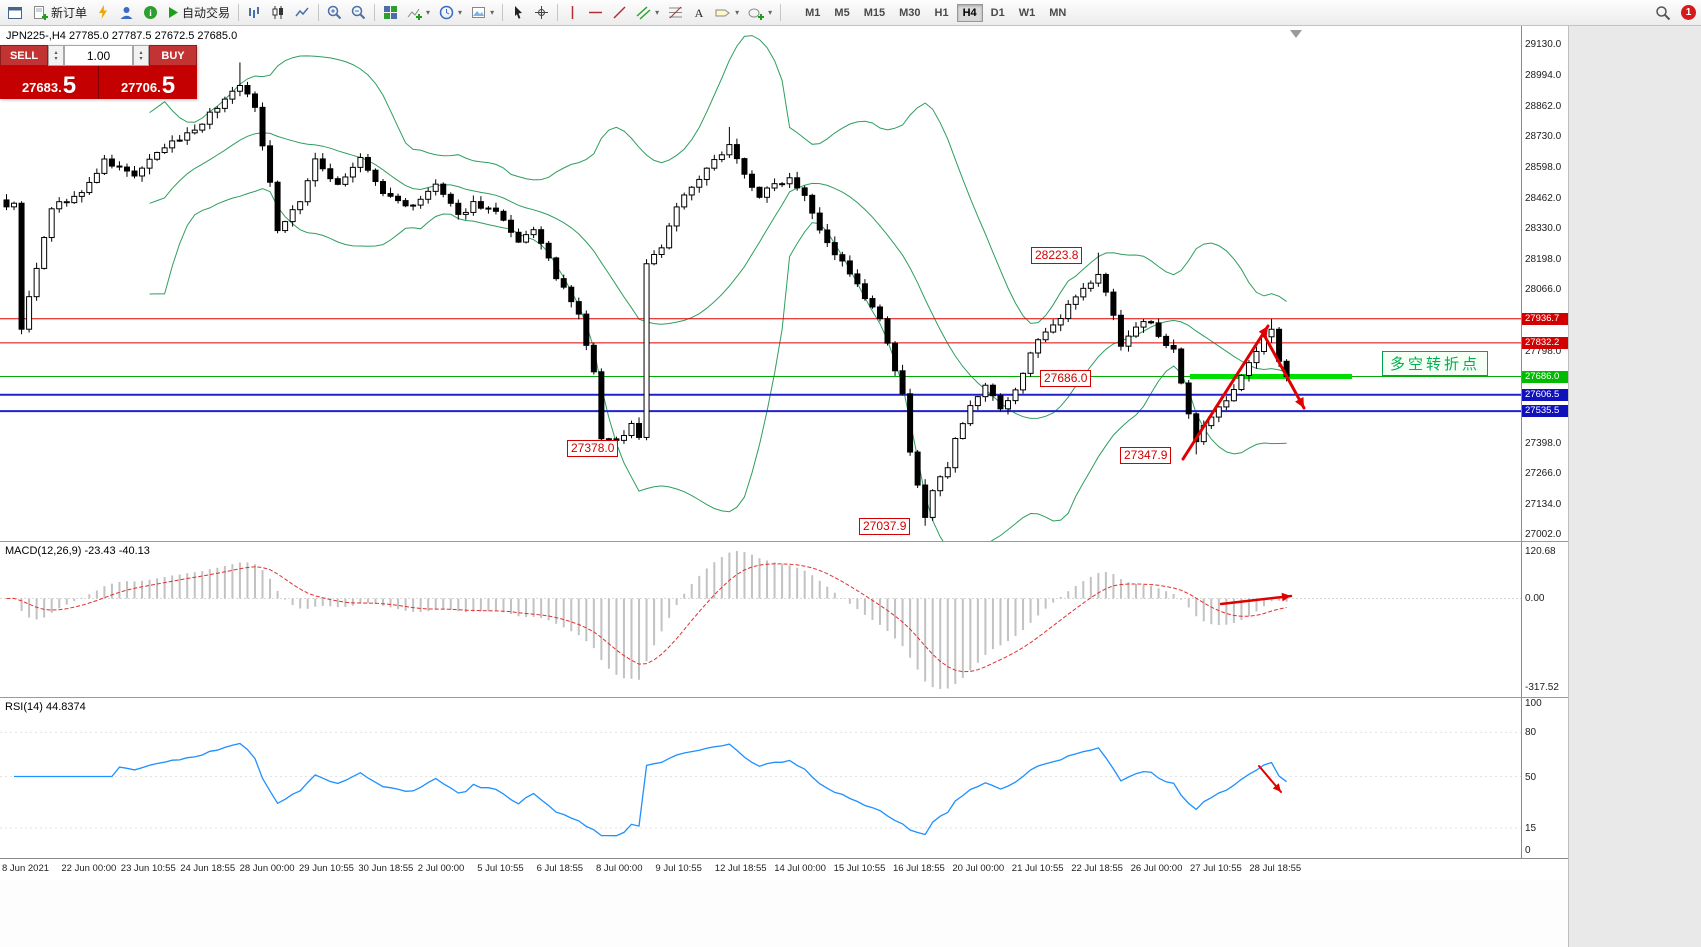 This screenshot has height=947, width=1701. Describe the element at coordinates (919, 868) in the screenshot. I see `time-label: 16 Jul 18:55` at that location.